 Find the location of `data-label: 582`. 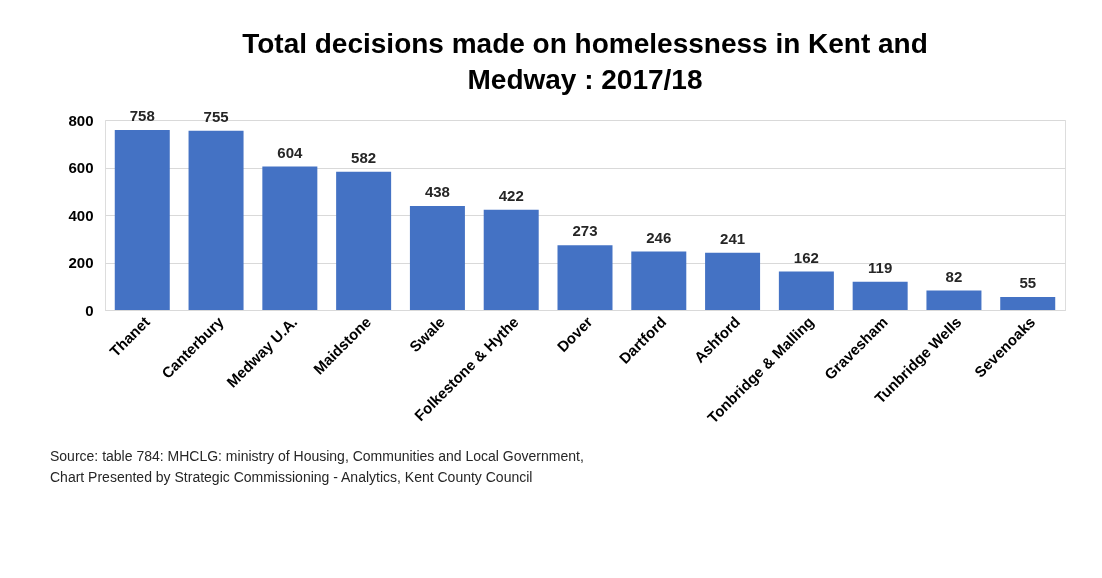

data-label: 582 is located at coordinates (364, 157).